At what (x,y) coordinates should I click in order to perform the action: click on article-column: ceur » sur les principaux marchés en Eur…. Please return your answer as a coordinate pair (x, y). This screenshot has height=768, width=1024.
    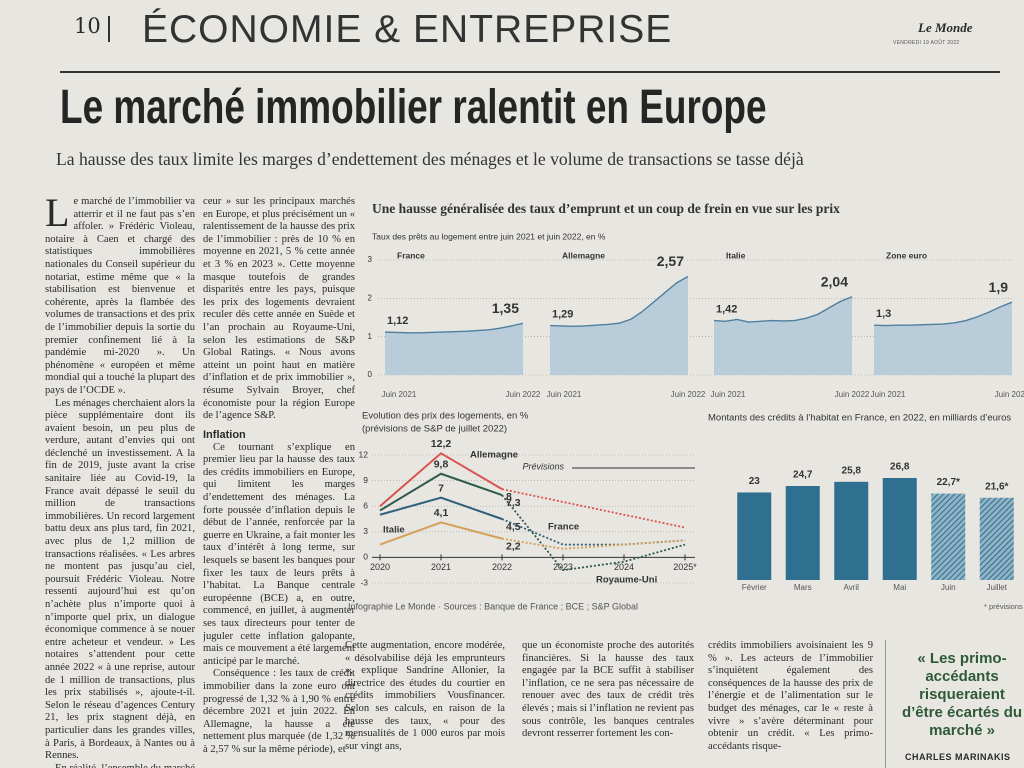
    Looking at the image, I should click on (279, 482).